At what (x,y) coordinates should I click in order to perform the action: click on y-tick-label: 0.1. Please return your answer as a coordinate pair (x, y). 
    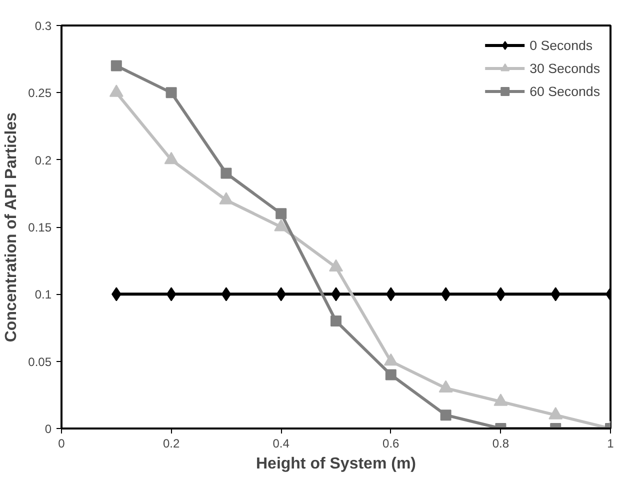
    Looking at the image, I should click on (43, 295).